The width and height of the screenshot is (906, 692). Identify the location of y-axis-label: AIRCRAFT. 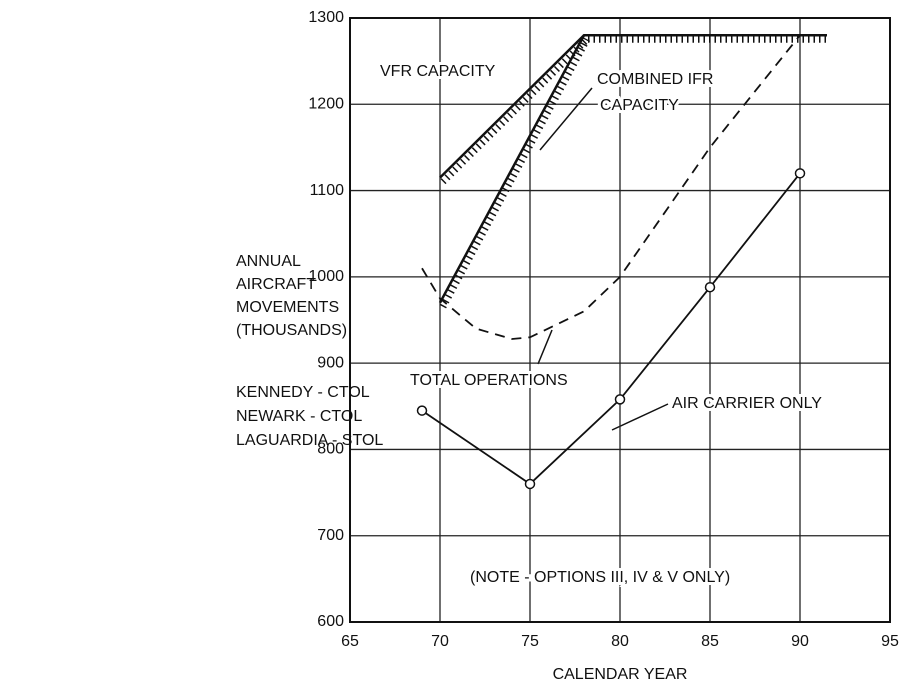
(276, 284).